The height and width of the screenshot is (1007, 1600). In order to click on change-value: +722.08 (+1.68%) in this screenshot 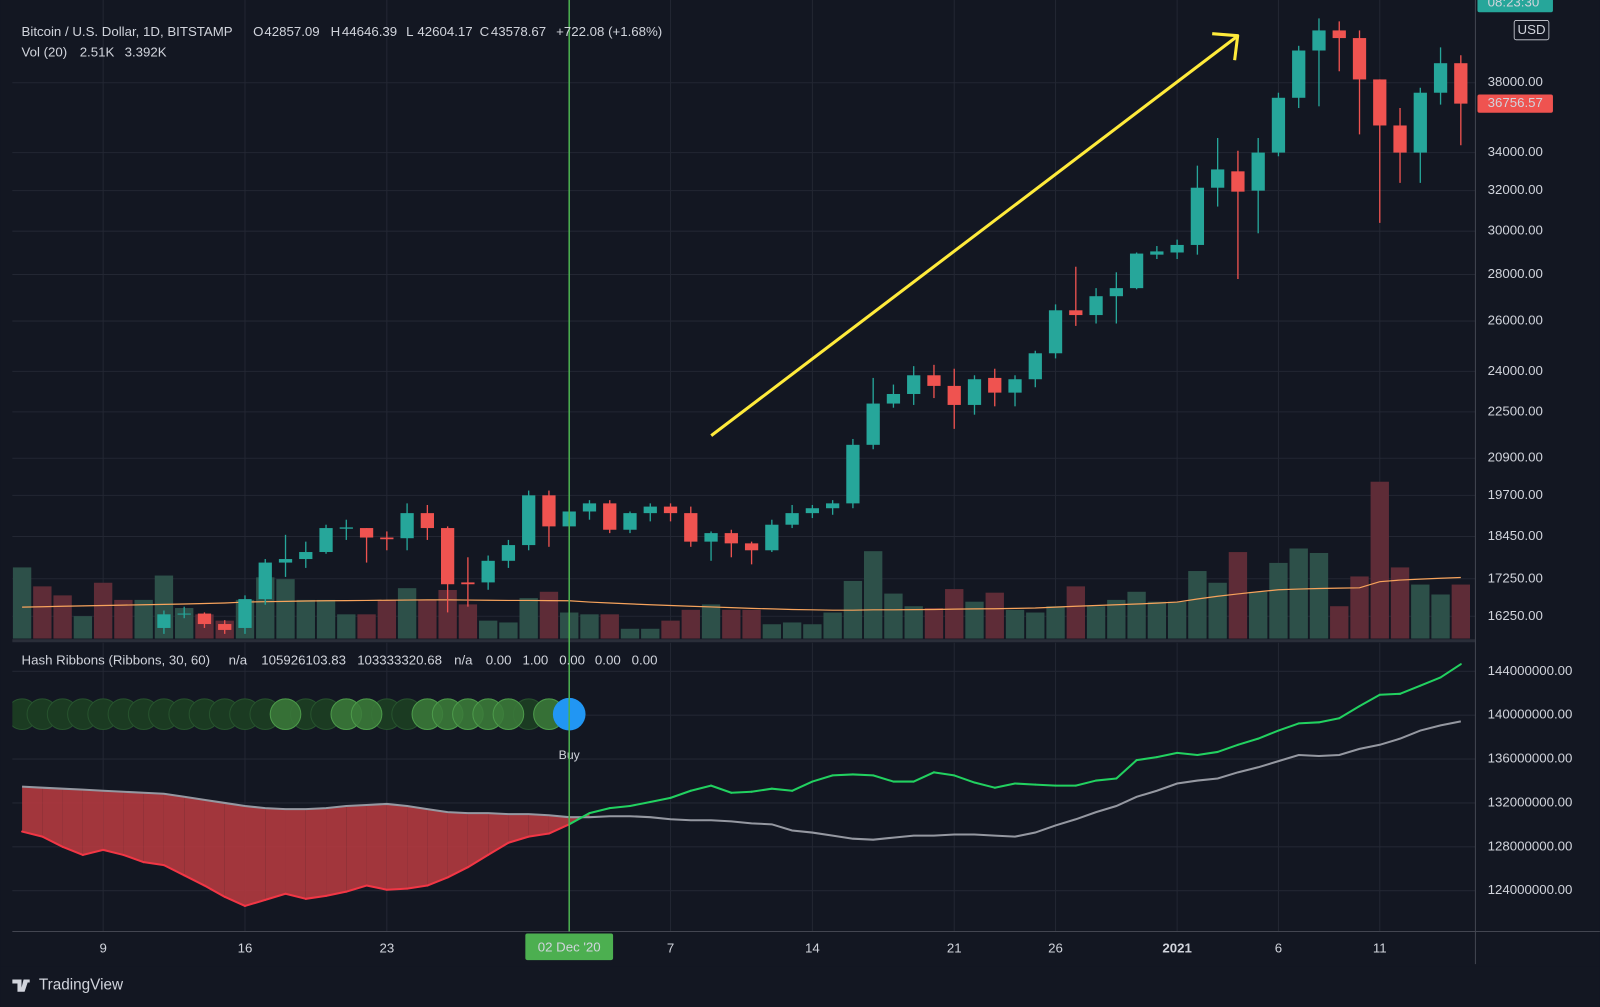, I will do `click(609, 31)`.